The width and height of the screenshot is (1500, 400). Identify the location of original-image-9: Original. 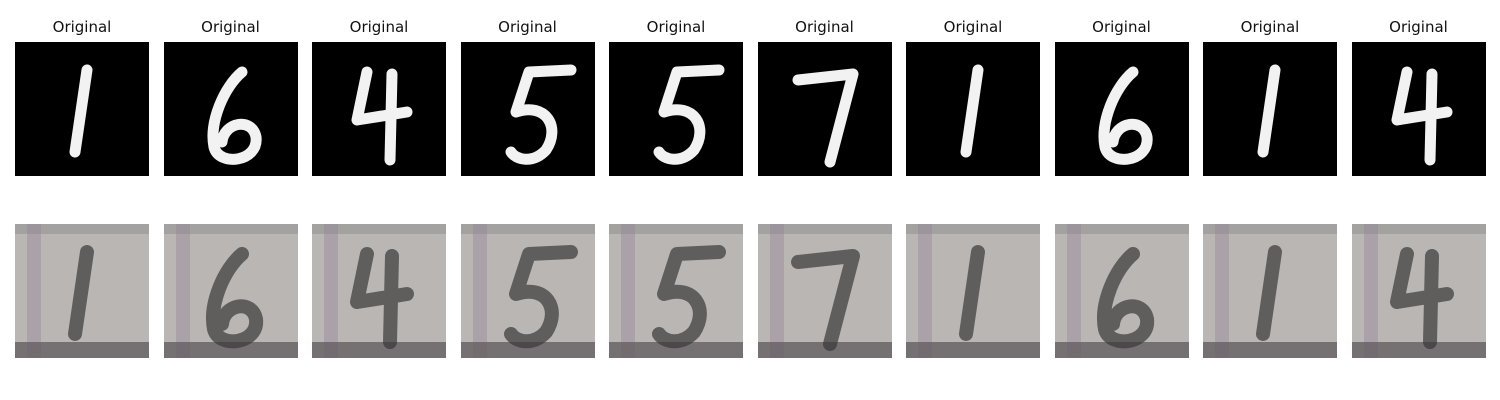
(1270, 97).